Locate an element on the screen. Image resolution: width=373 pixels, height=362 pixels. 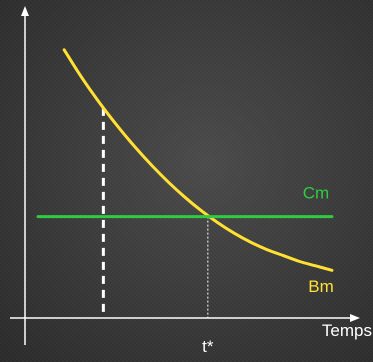
x-tick-label: t* is located at coordinates (208, 346).